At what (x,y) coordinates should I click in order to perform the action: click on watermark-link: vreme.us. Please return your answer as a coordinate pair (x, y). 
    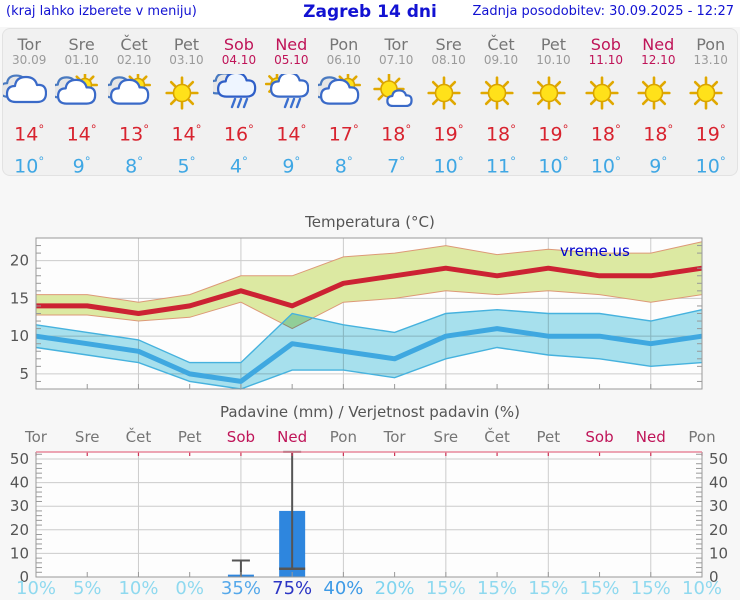
    Looking at the image, I should click on (595, 251).